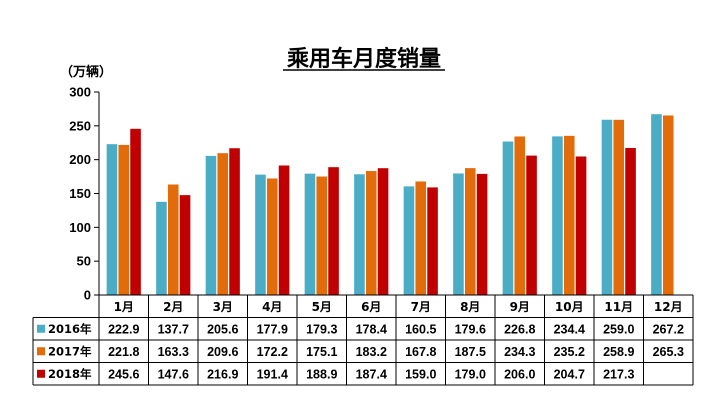  Describe the element at coordinates (86, 72) in the screenshot. I see `y-axis-unit-label: （万辆）` at that location.